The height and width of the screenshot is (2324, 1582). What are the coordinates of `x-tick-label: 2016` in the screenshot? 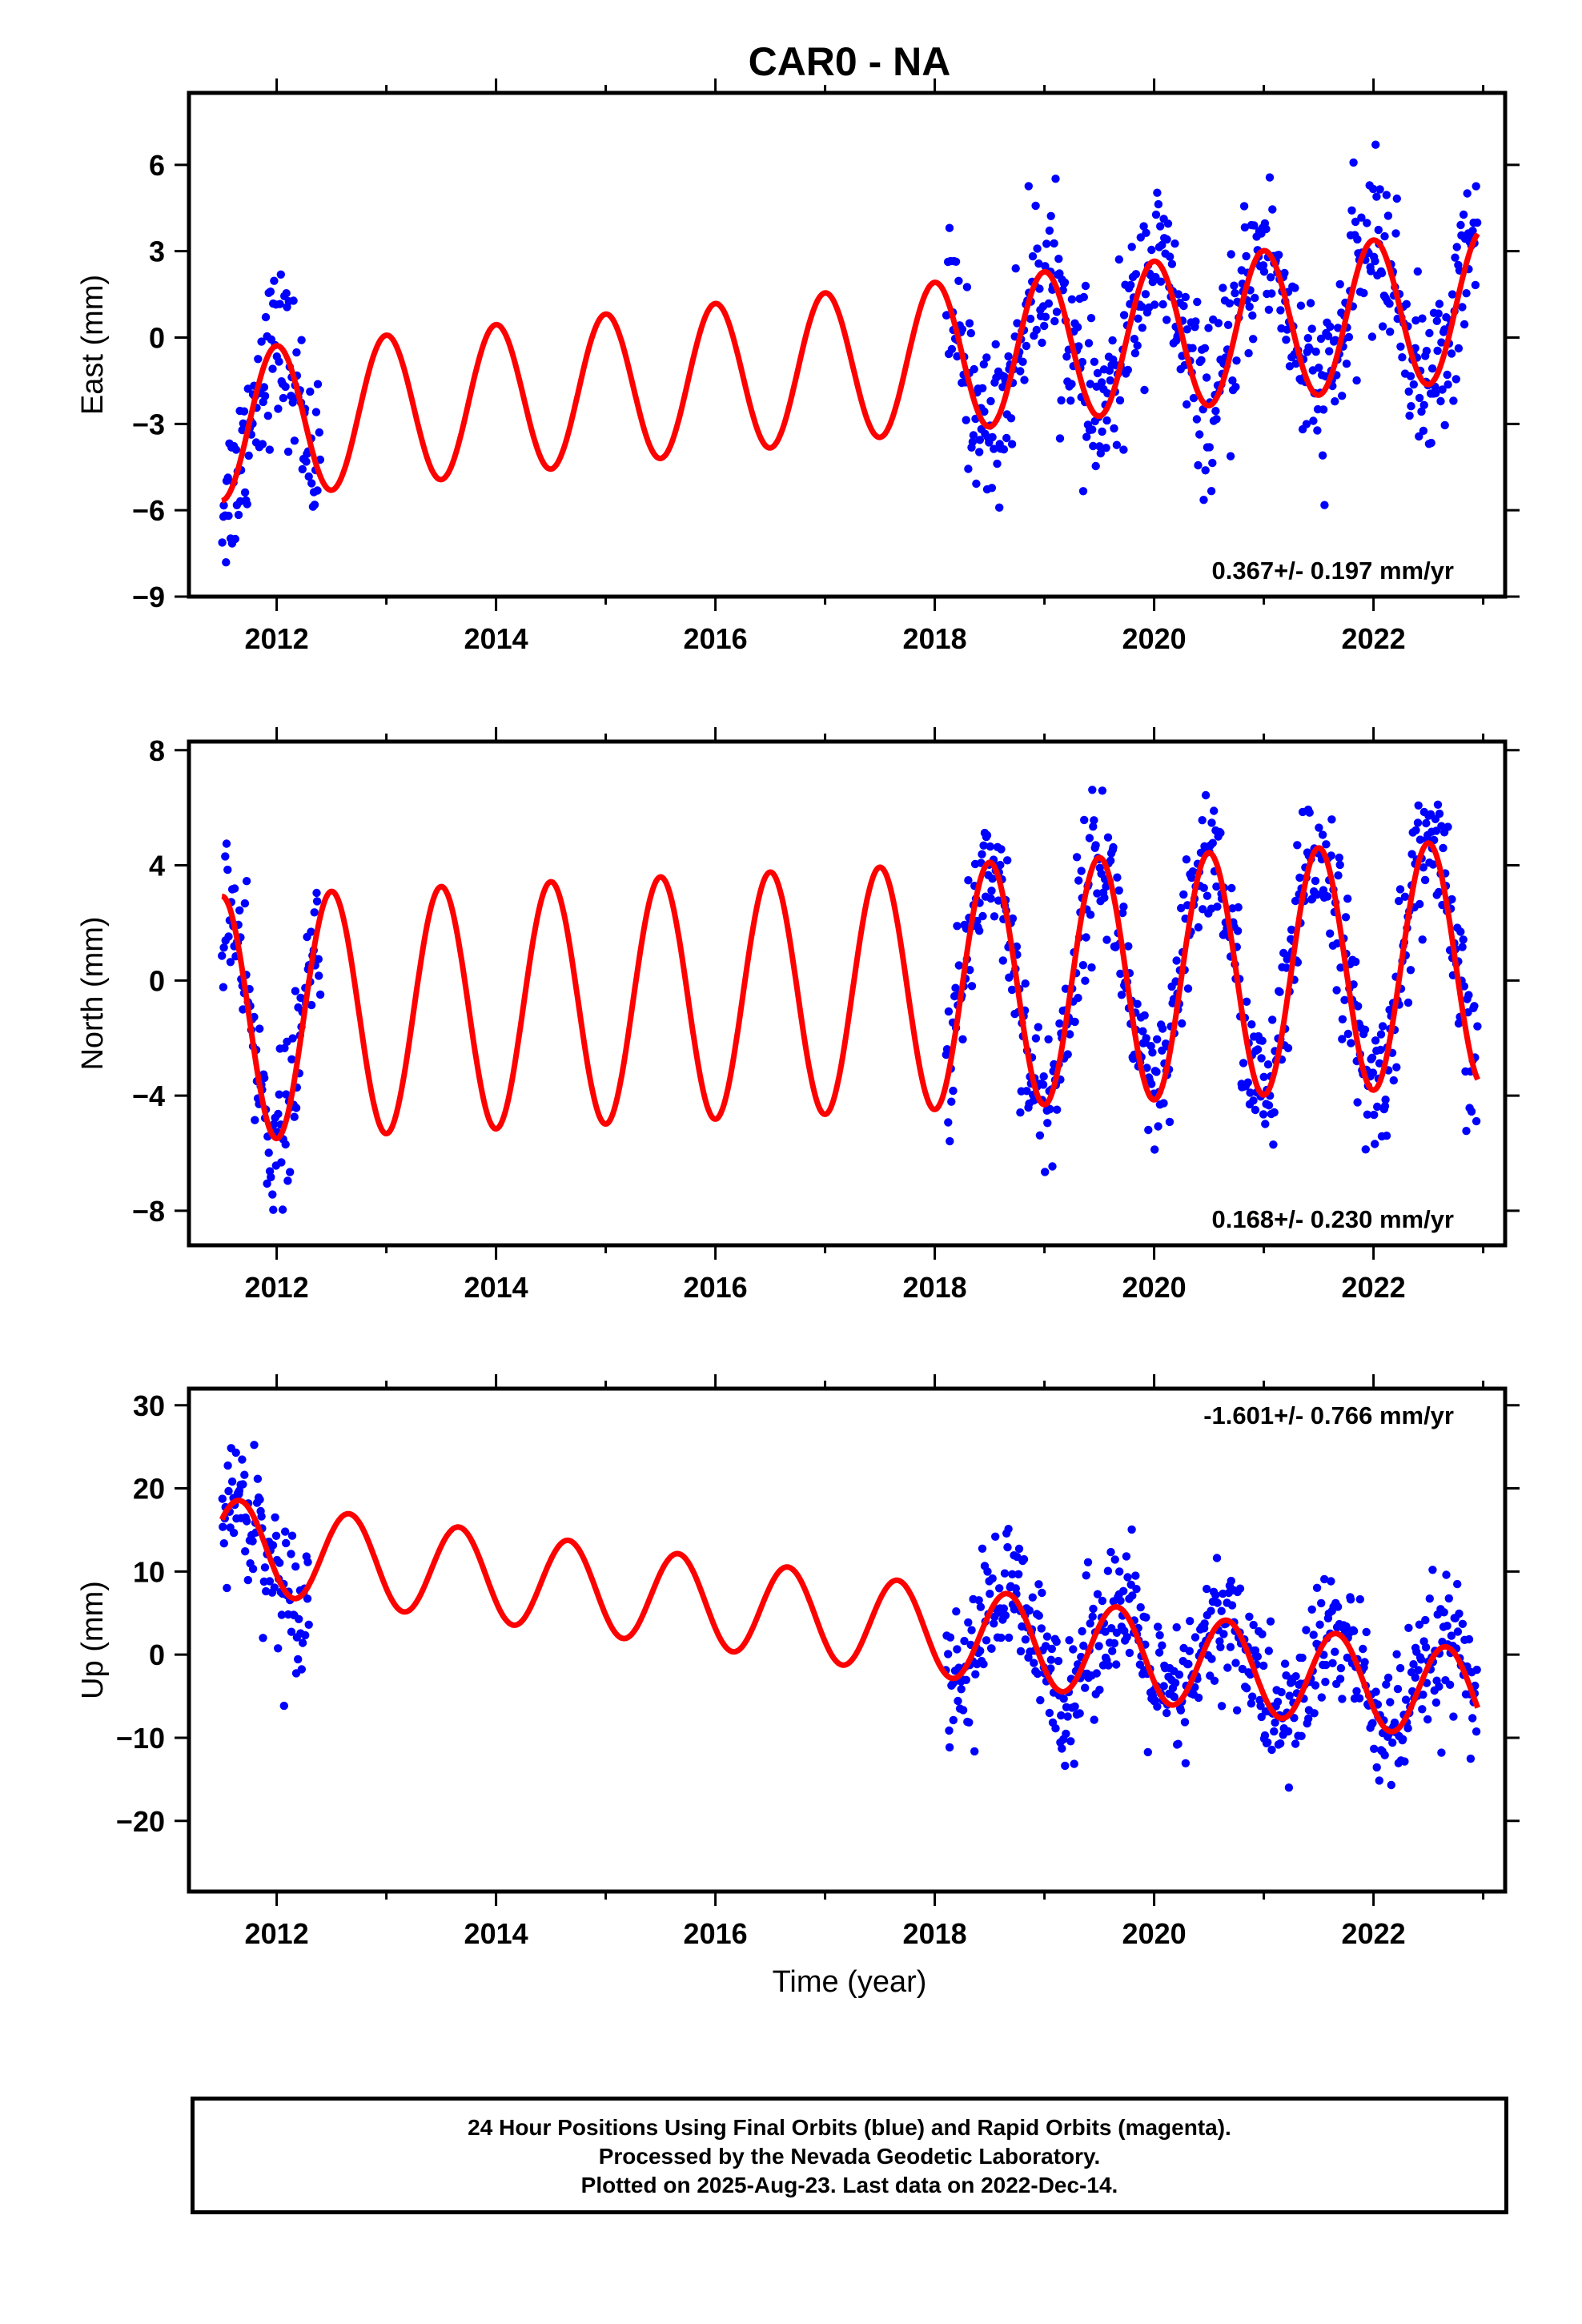 It's located at (716, 638).